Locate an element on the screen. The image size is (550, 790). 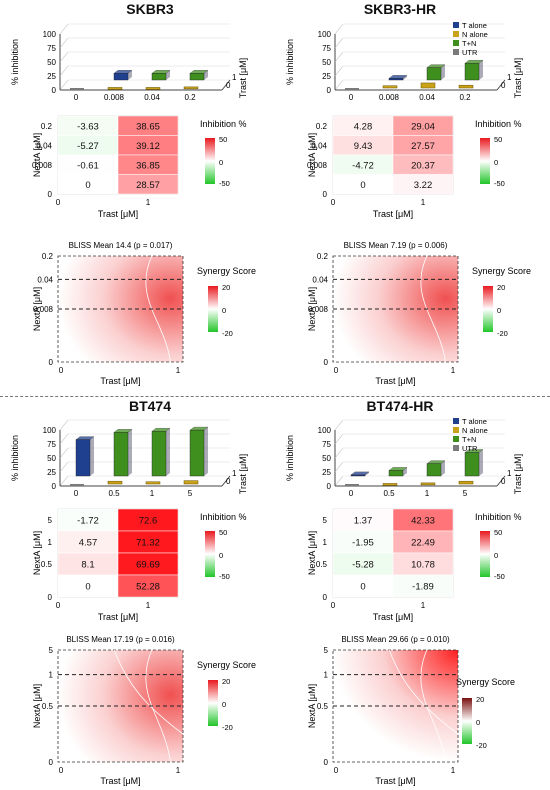
title-skbr3: SKBR3 is located at coordinates (150, 9).